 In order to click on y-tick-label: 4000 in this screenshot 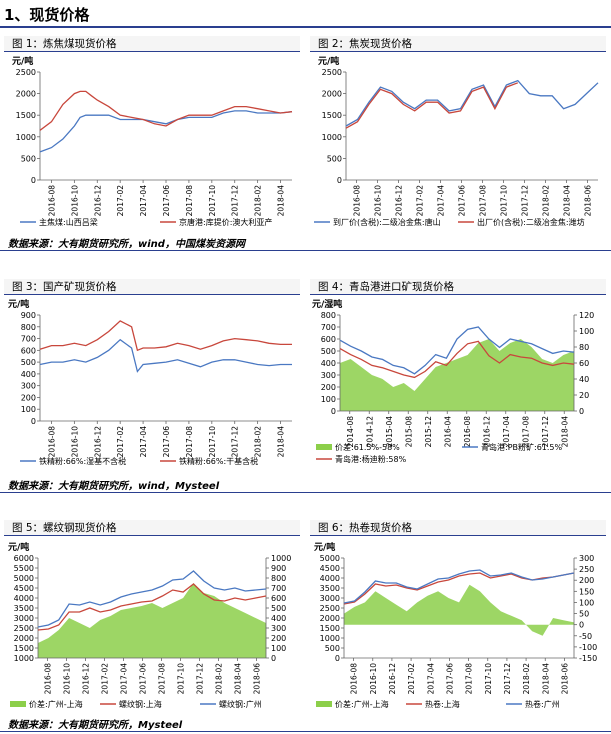, I will do `click(24, 598)`.